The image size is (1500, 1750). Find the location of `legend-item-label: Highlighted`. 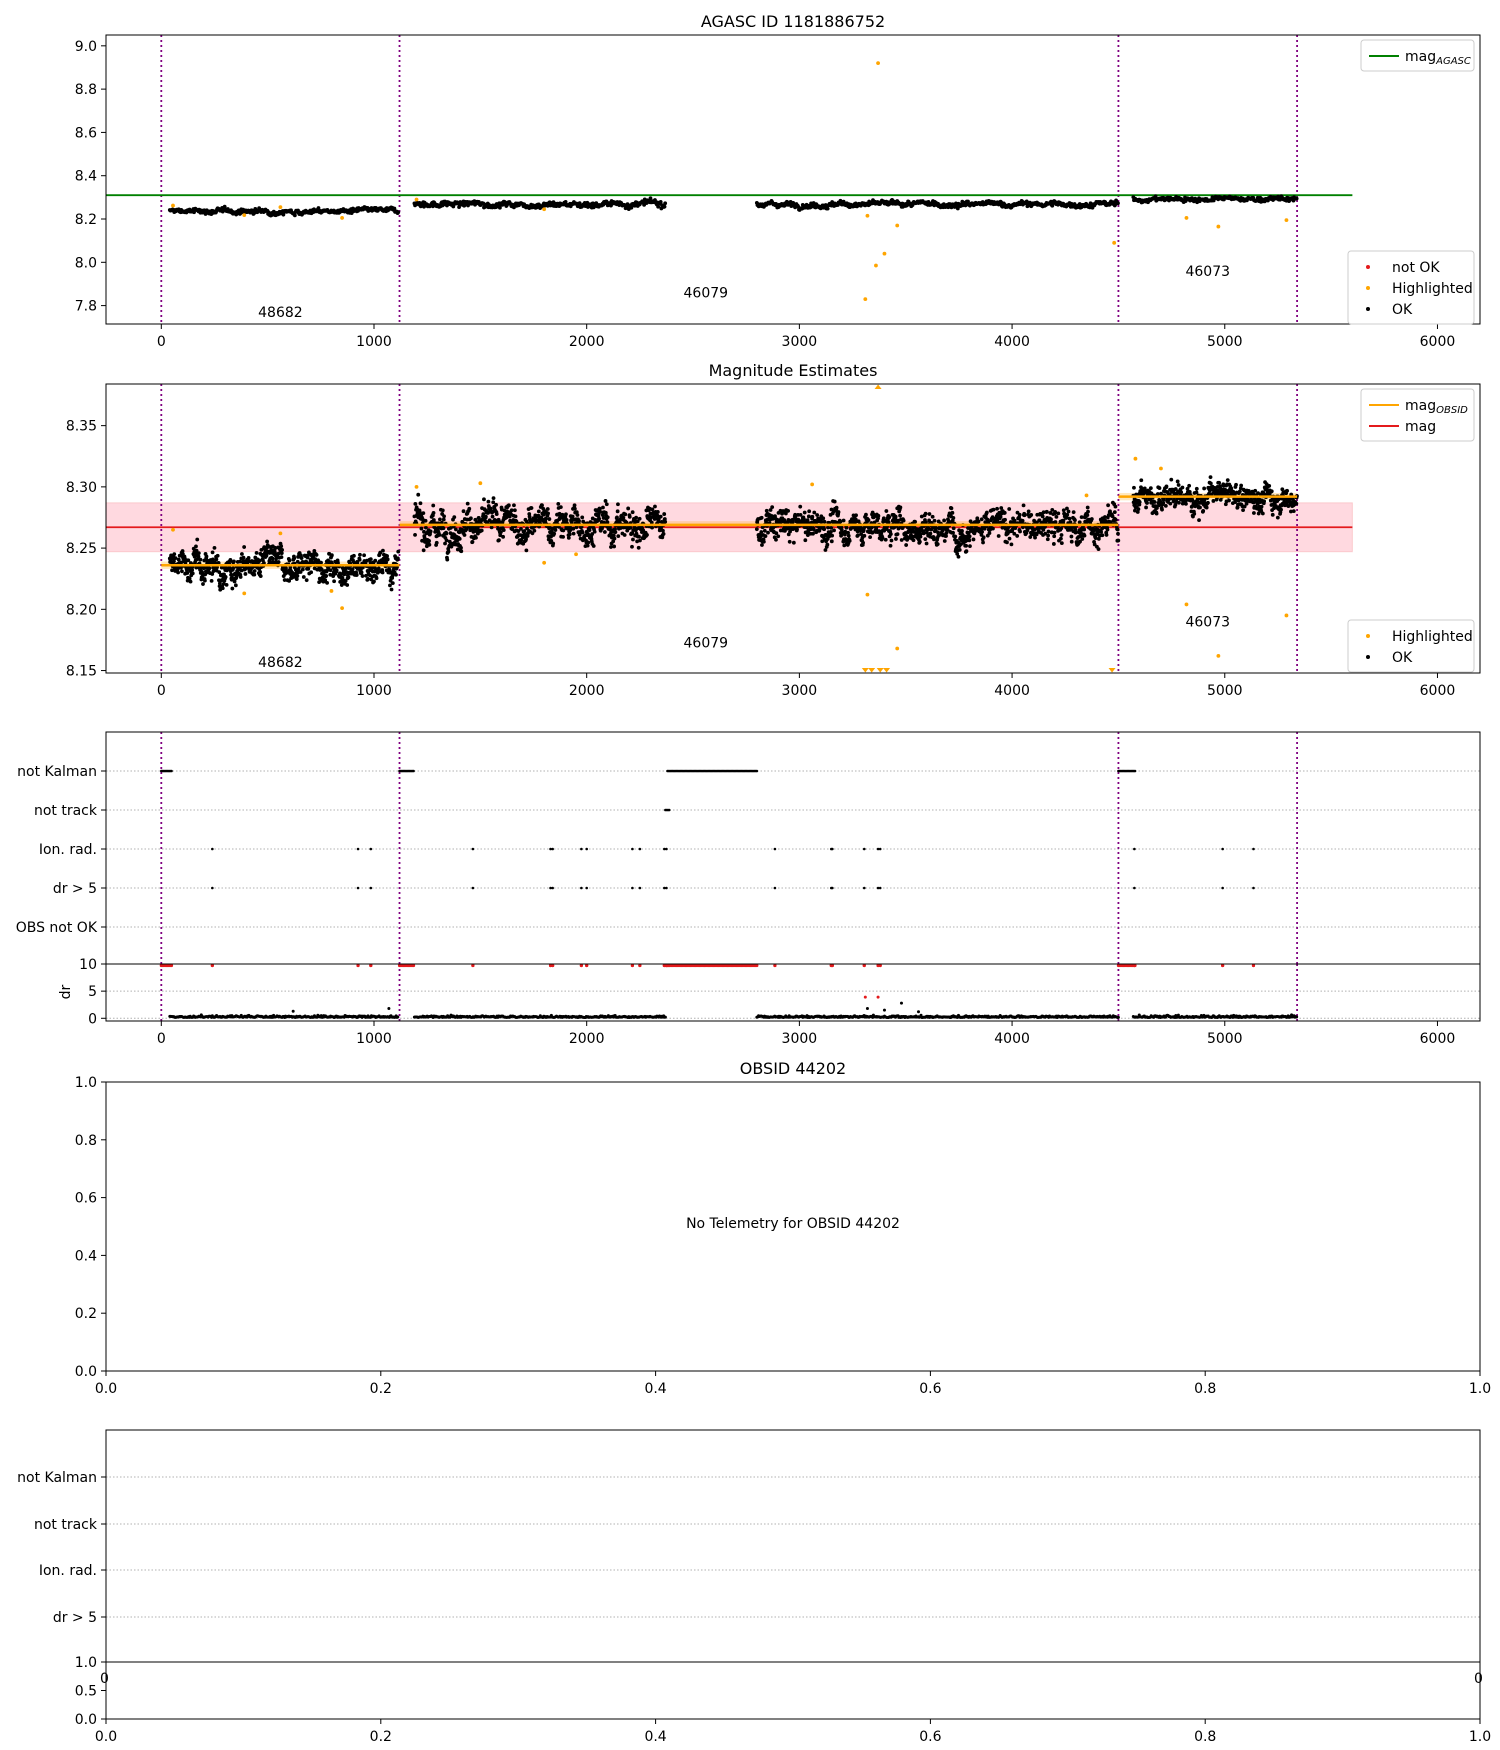

legend-item-label: Highlighted is located at coordinates (1432, 289).